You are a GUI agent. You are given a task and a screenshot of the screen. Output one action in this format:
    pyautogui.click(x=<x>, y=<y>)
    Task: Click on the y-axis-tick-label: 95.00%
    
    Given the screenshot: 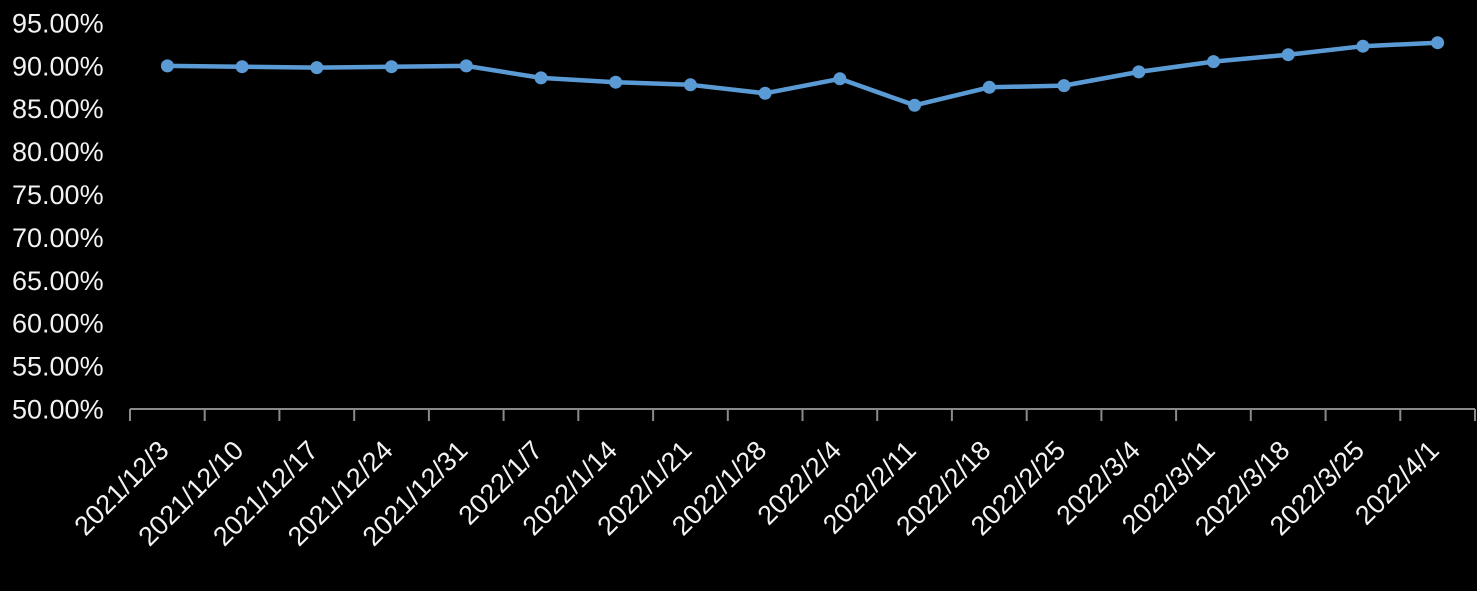 What is the action you would take?
    pyautogui.click(x=58, y=23)
    